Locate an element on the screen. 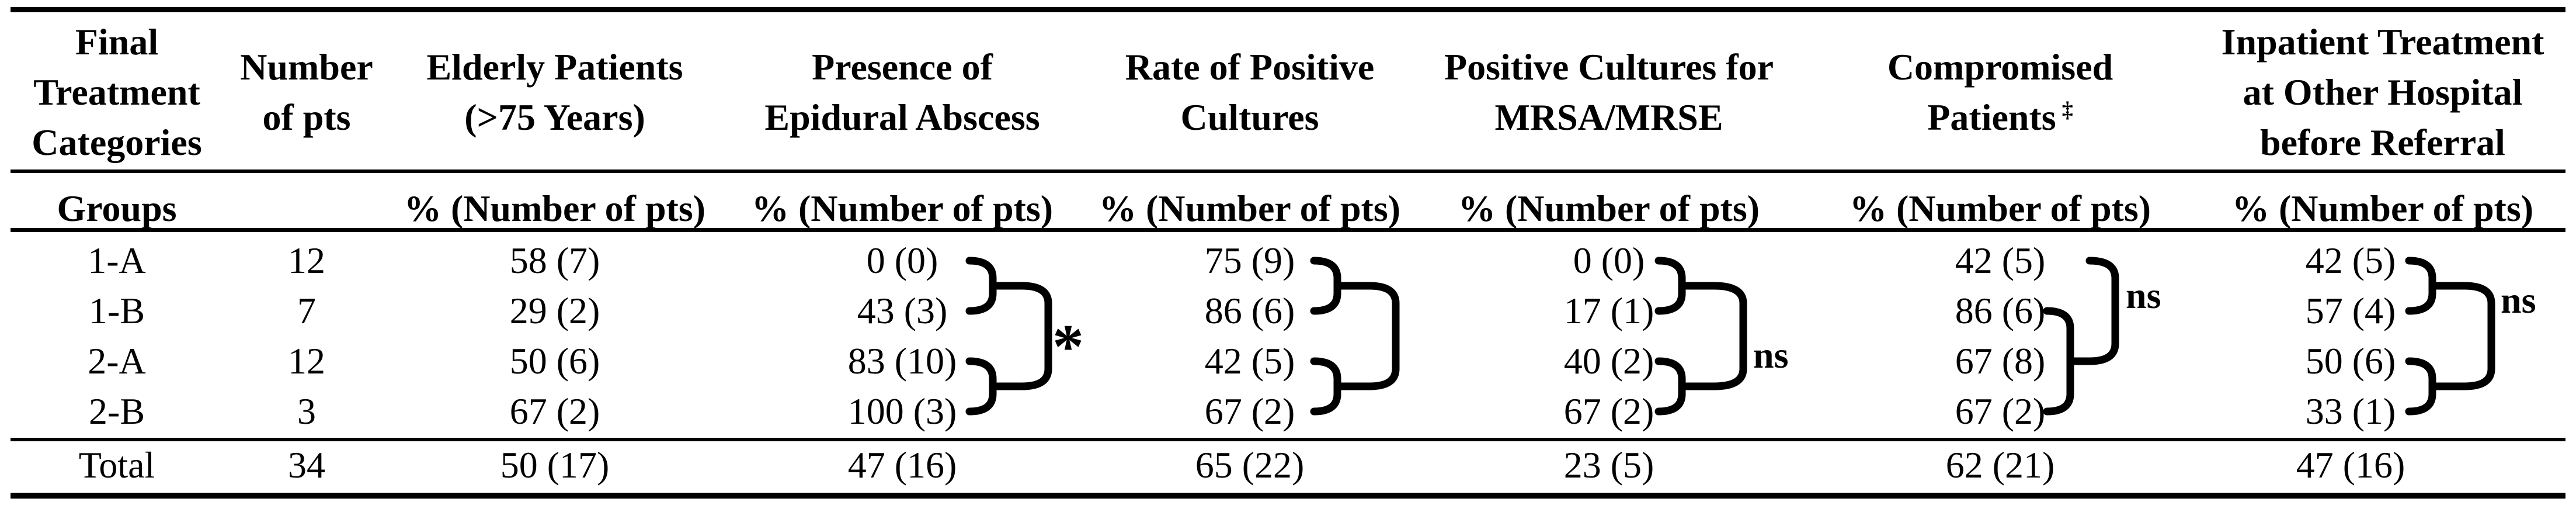 This screenshot has height=512, width=2576. bracket-cultures-pair1 is located at coordinates (1342, 286).